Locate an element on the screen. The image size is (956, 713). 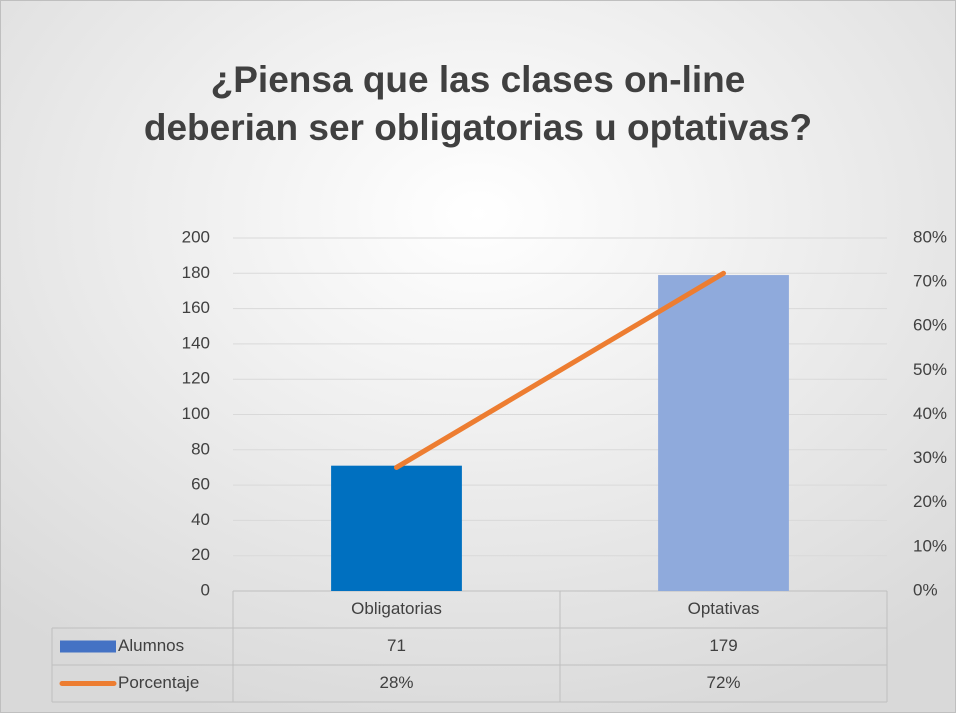
legend-label: Alumnos is located at coordinates (151, 645).